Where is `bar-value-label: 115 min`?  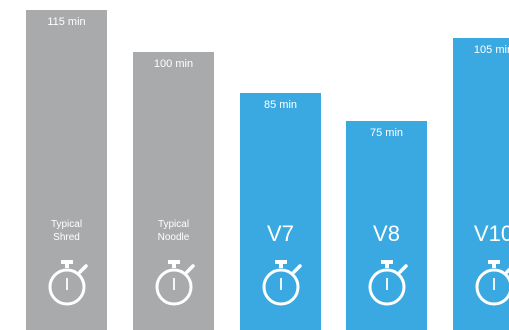 bar-value-label: 115 min is located at coordinates (66, 22).